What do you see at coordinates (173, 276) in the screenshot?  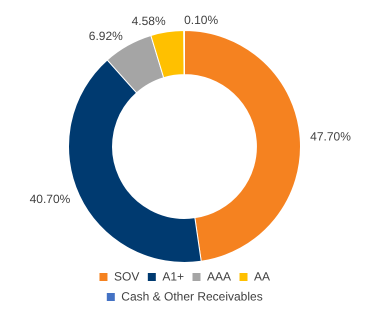 I see `legend-label: A1+` at bounding box center [173, 276].